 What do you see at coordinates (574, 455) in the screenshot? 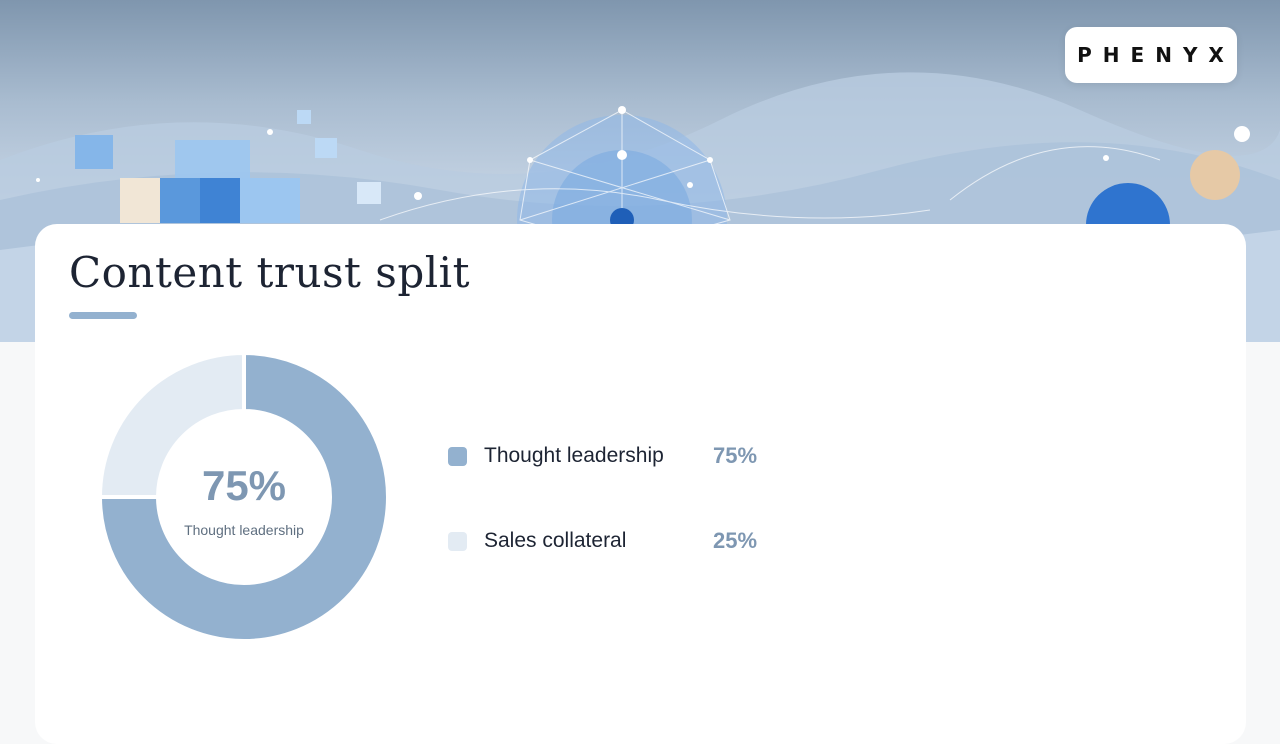
I see `legend-label-thought-leadership: Thought leadership` at bounding box center [574, 455].